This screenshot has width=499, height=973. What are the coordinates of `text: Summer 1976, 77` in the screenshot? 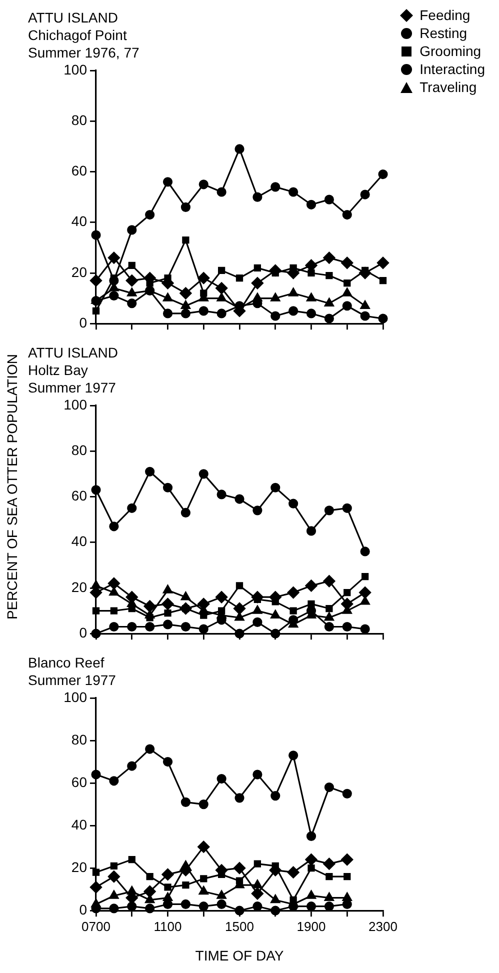 It's located at (84, 52).